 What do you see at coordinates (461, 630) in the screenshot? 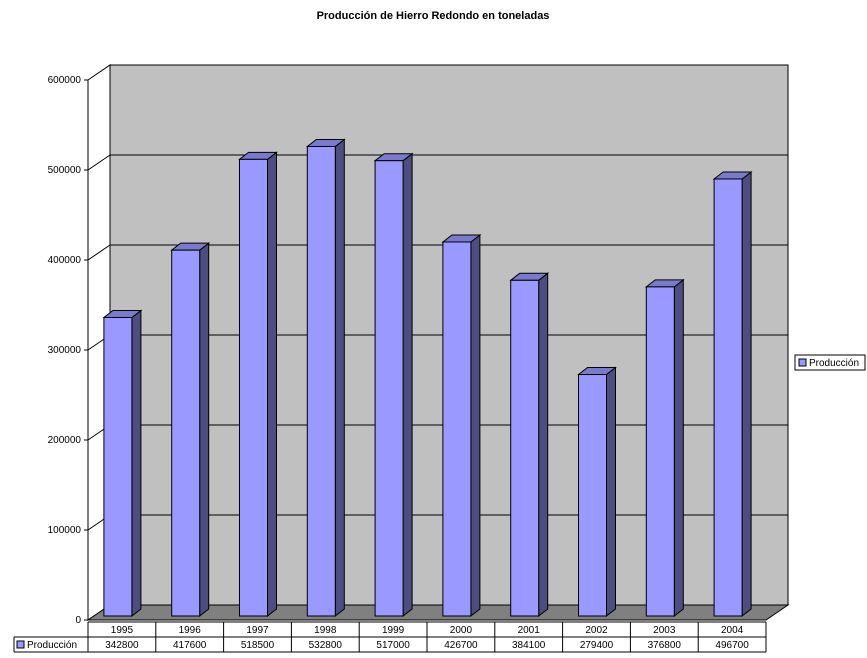
I see `table-category-label: 2000` at bounding box center [461, 630].